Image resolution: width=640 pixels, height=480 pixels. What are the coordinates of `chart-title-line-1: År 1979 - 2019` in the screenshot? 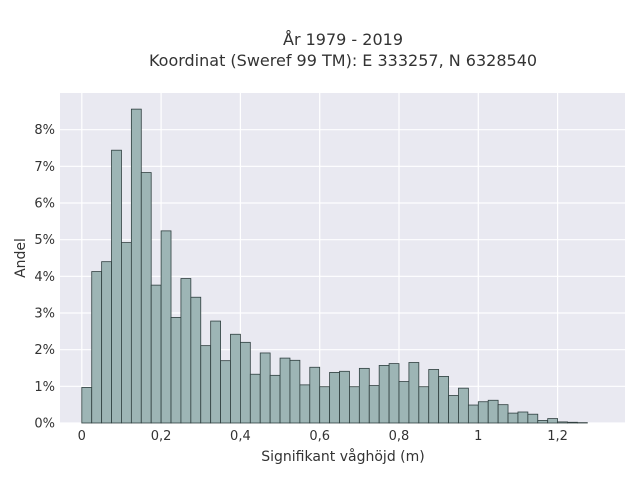 It's located at (343, 39).